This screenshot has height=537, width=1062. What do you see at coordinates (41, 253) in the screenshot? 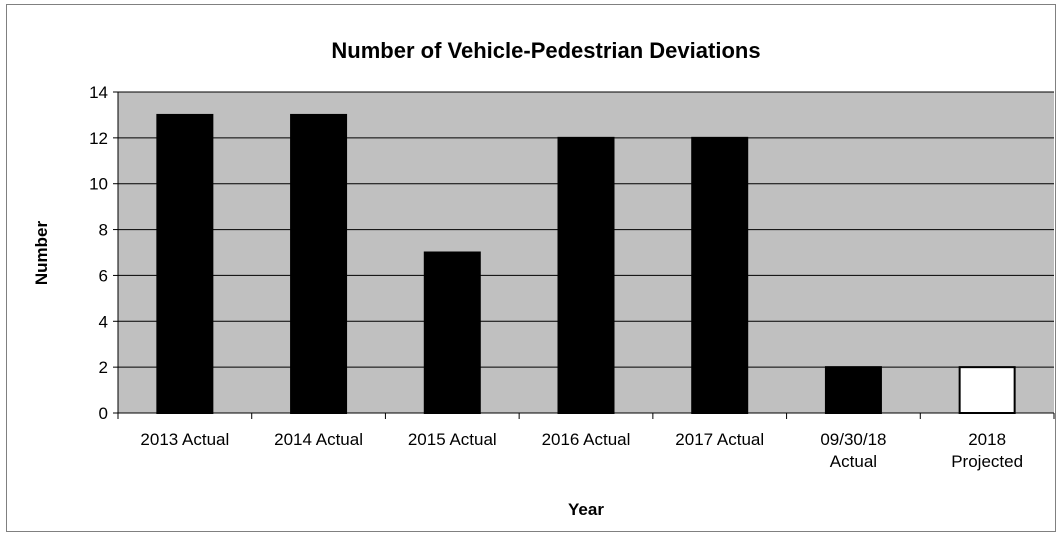
I see `y-axis-title: Number` at bounding box center [41, 253].